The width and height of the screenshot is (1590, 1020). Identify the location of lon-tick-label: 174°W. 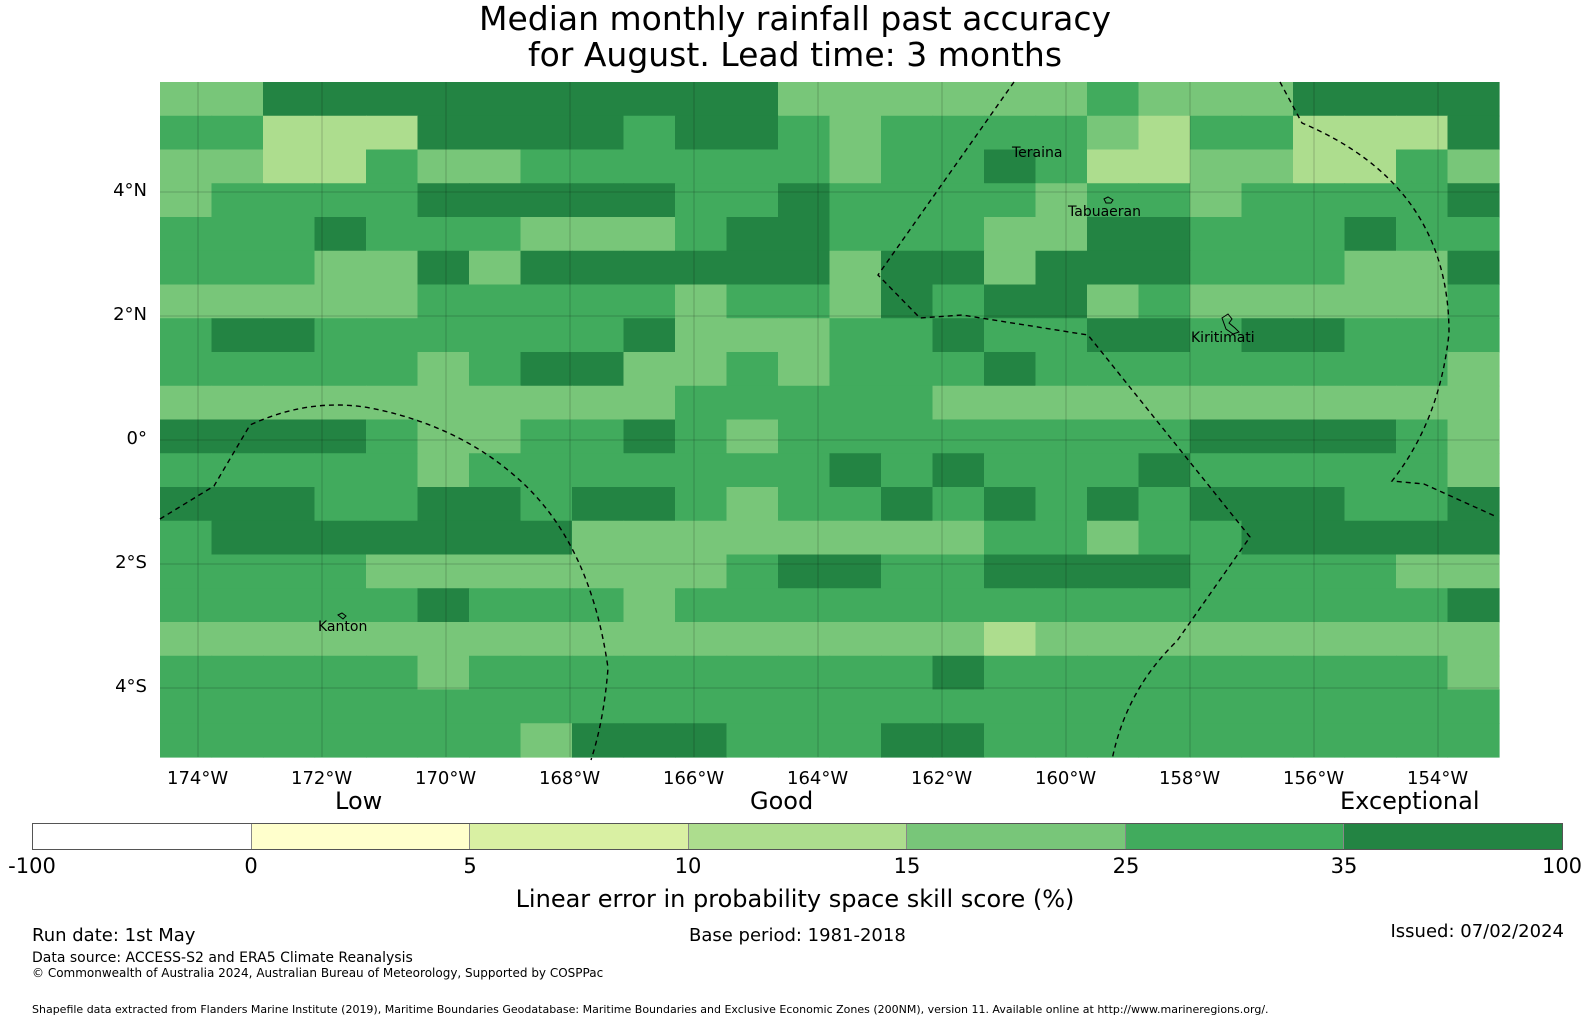
(198, 778).